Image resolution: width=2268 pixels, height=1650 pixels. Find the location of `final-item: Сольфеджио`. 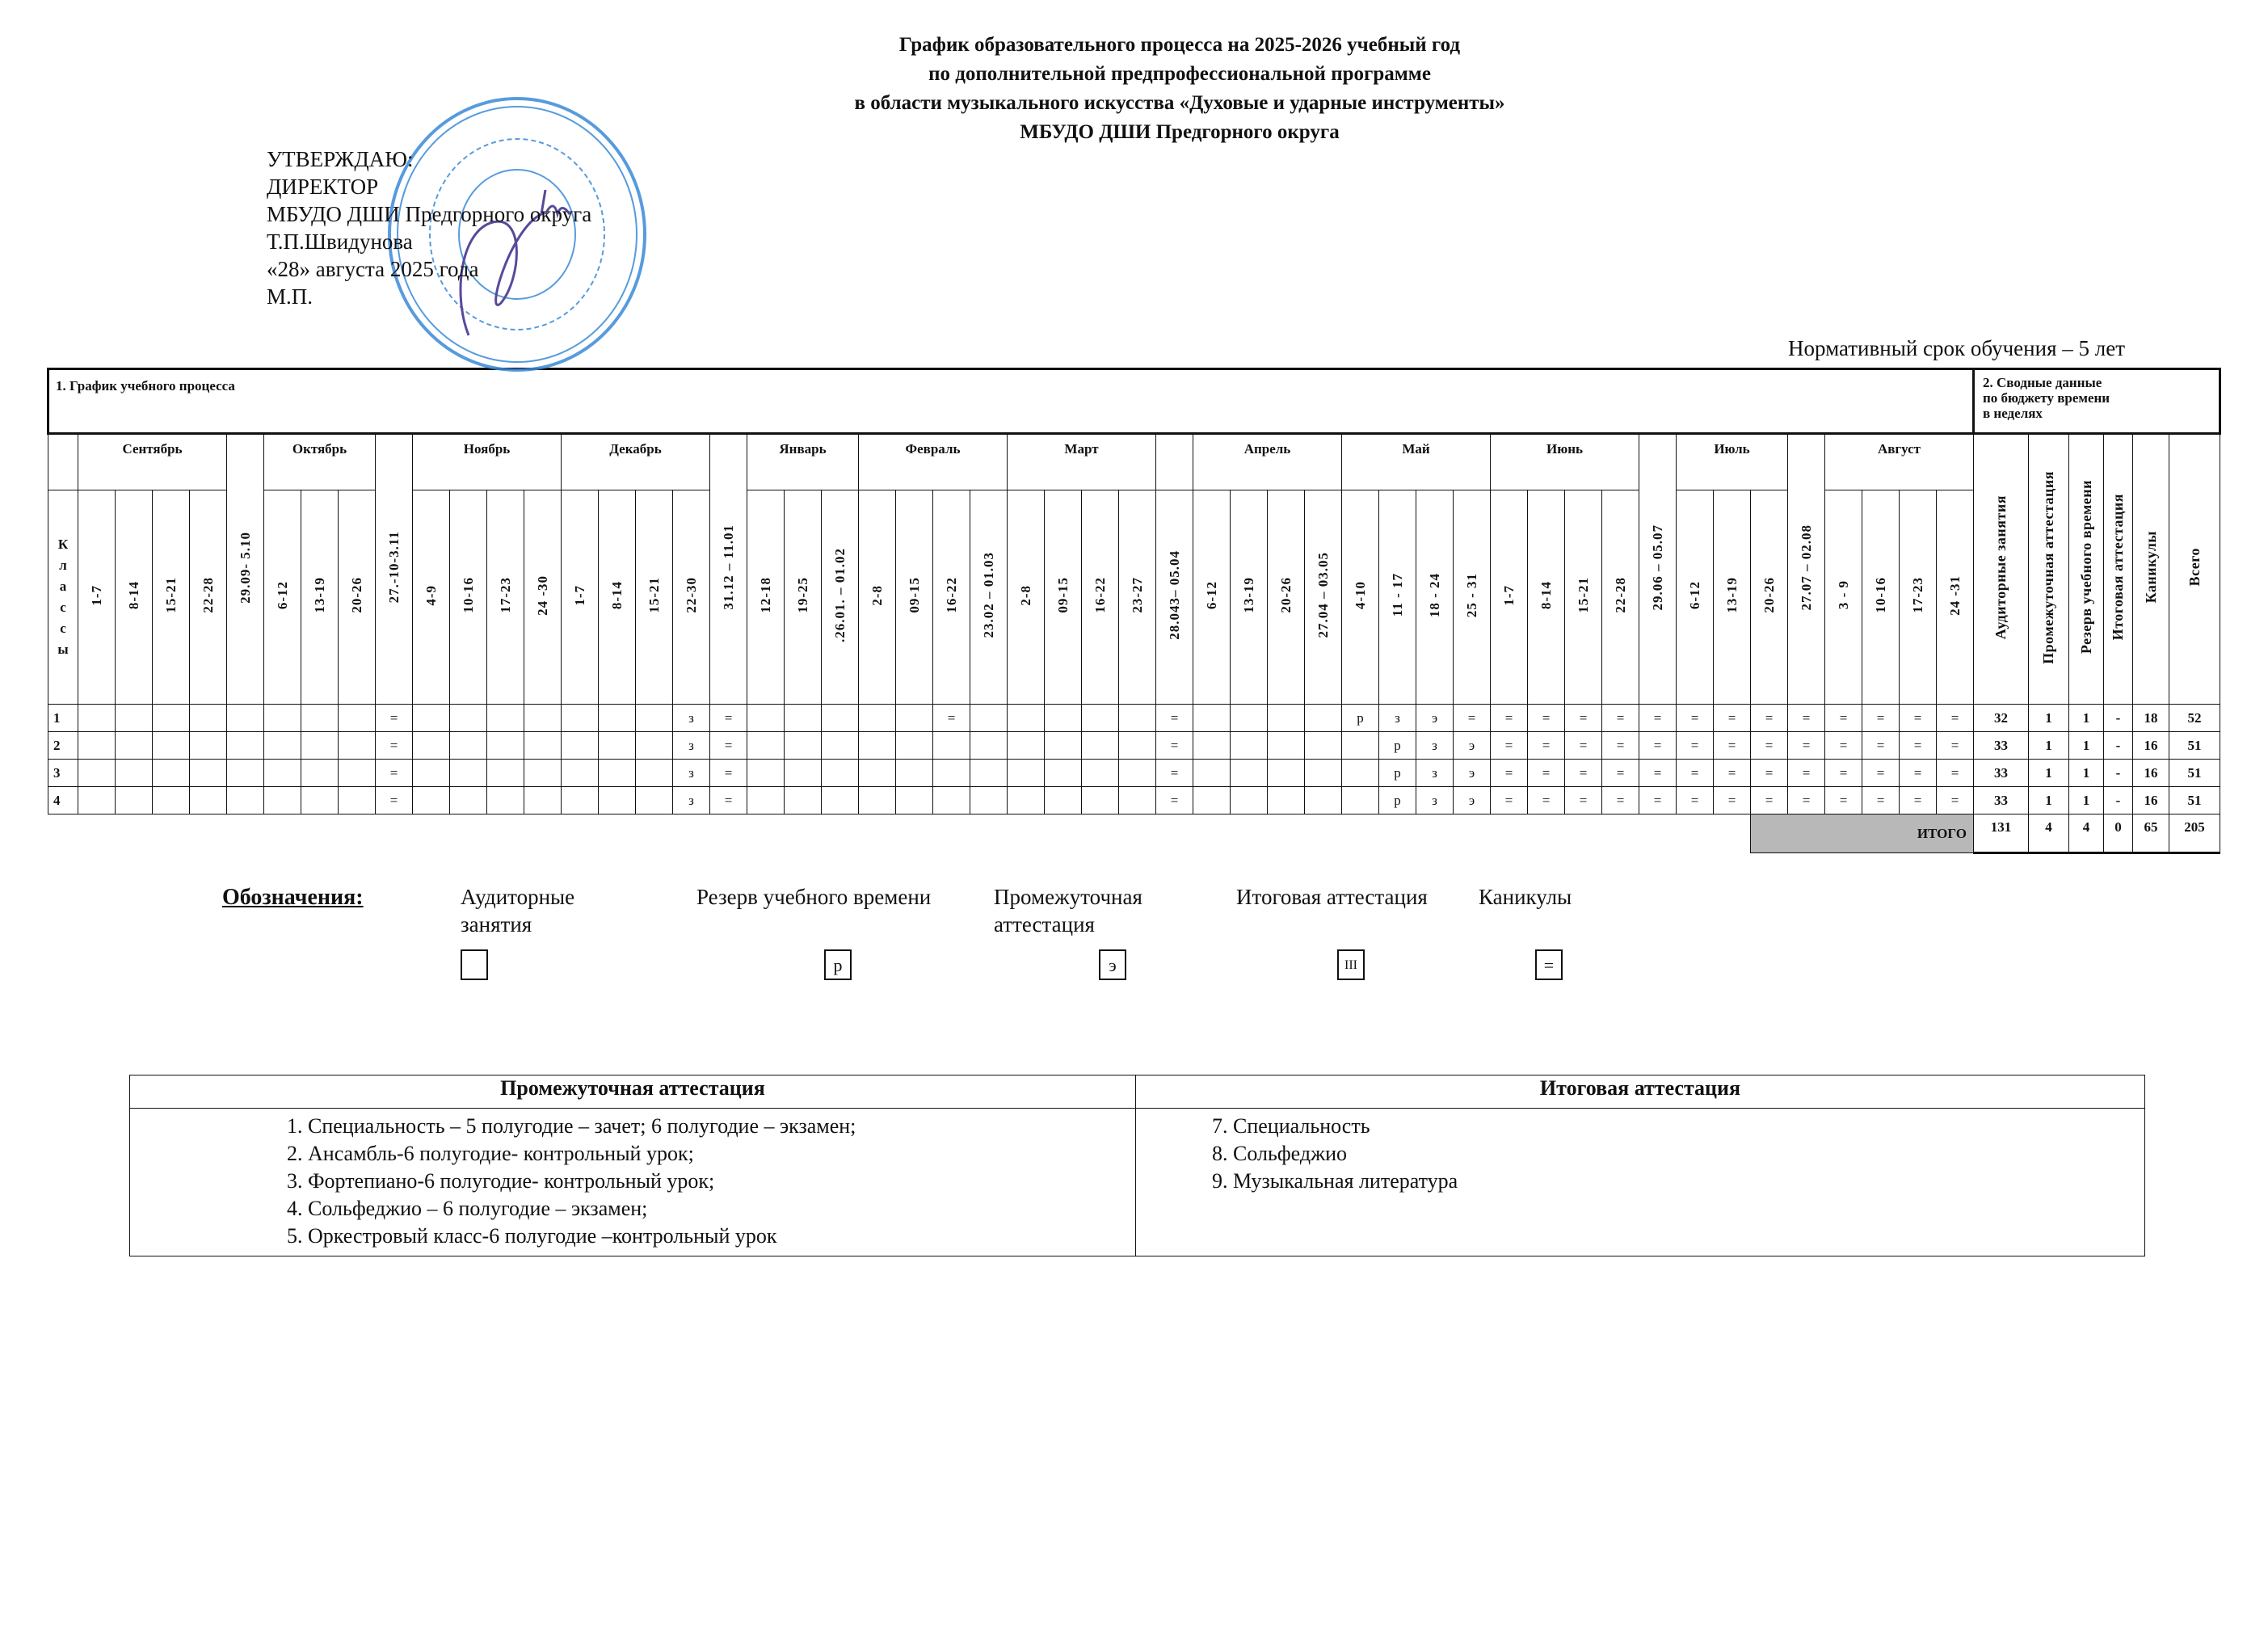

final-item: Сольфеджио is located at coordinates (1688, 1154).